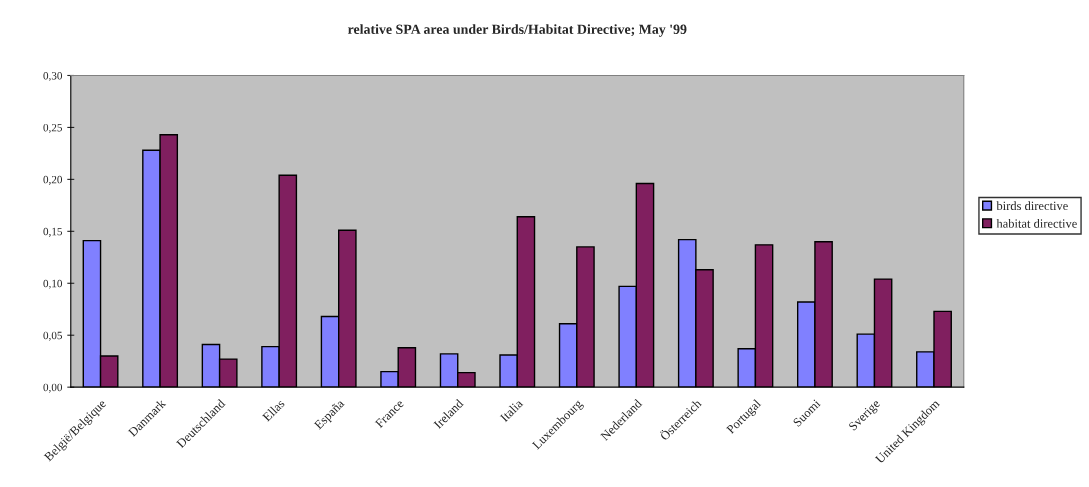  I want to click on legend-label: habitat directive, so click(1036, 223).